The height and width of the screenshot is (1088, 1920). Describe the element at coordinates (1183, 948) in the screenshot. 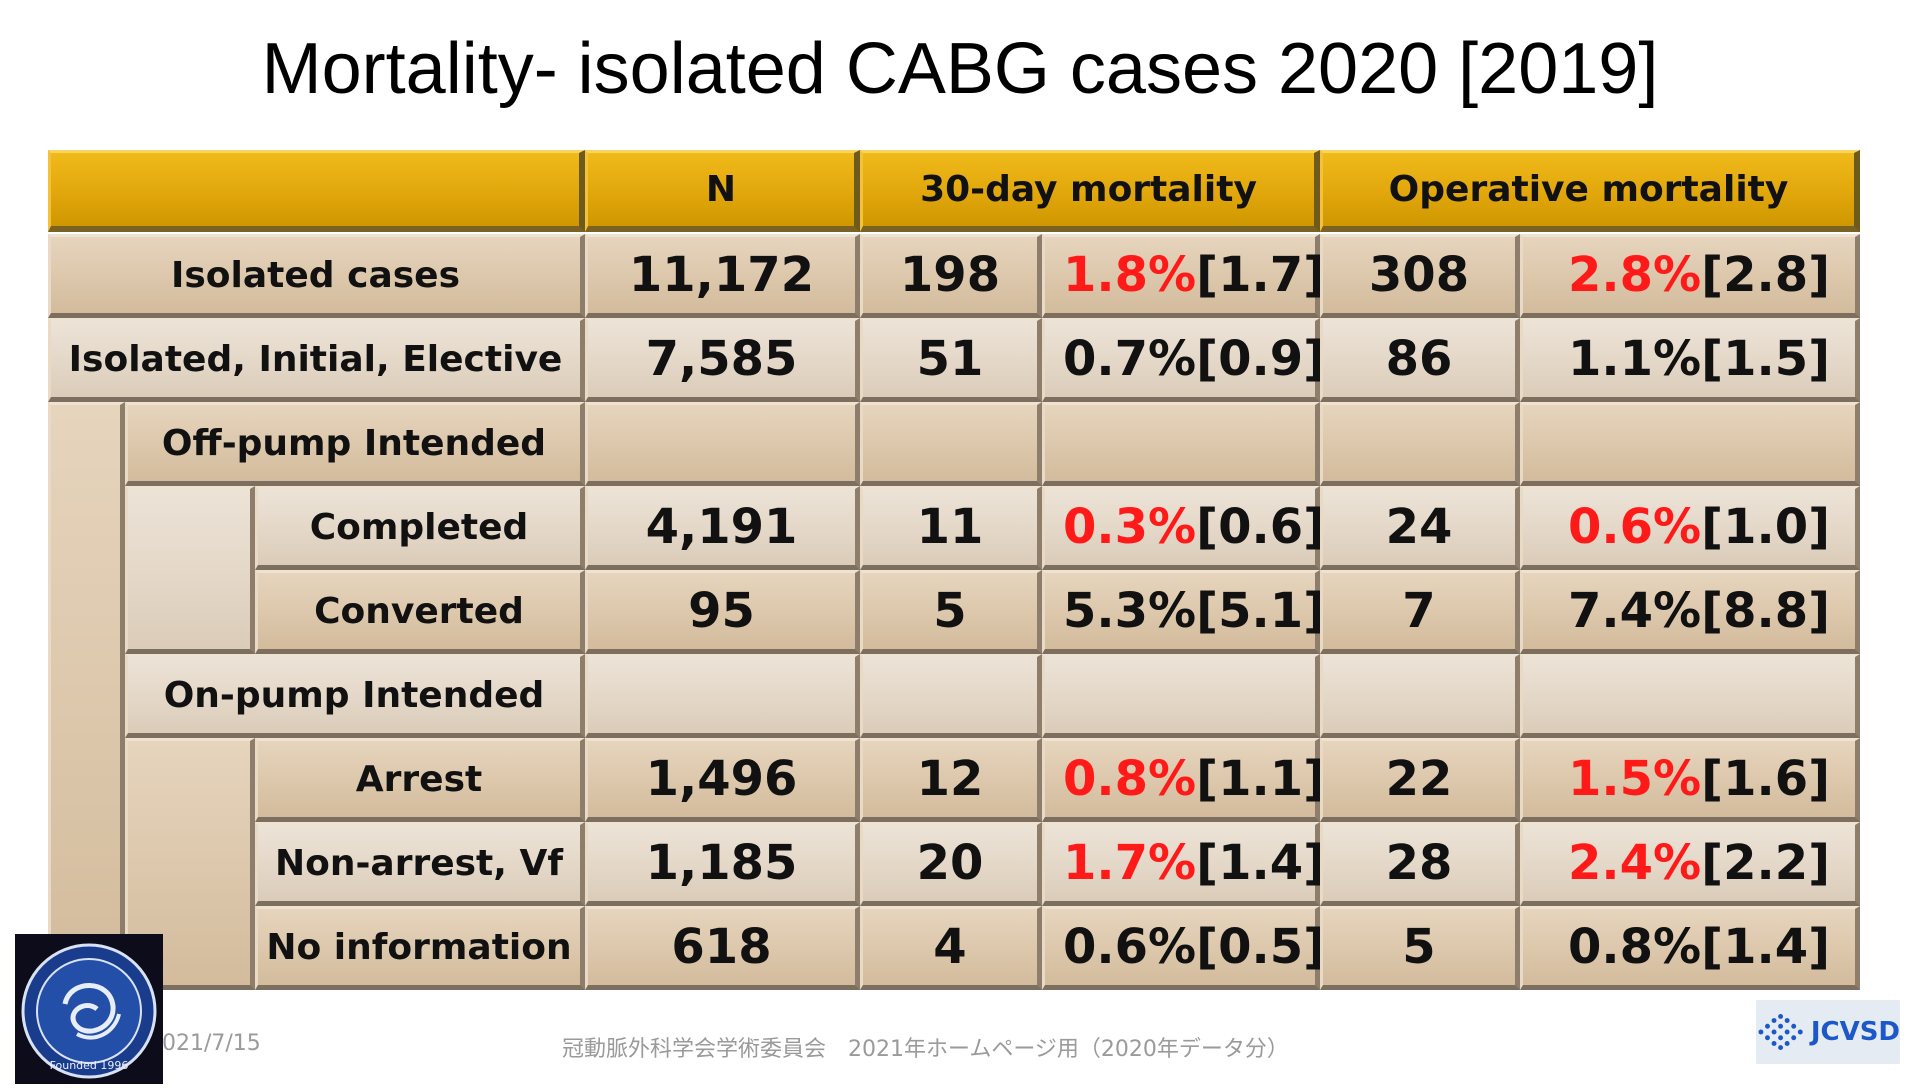

I see `rate-30day: 0.6% [0.5]` at that location.